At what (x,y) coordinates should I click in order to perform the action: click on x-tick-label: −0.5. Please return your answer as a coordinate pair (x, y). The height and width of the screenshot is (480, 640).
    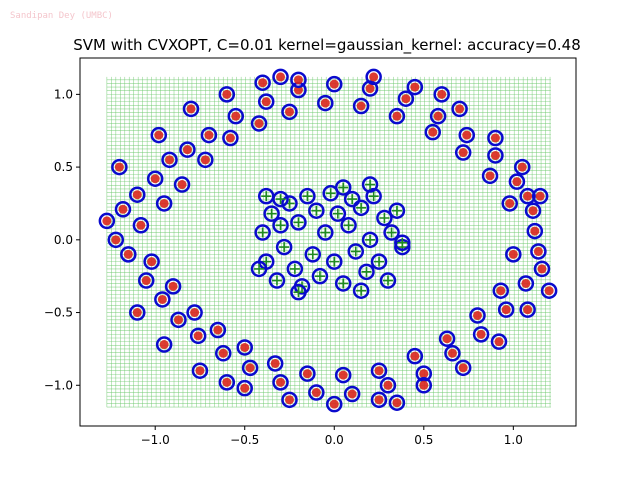
    Looking at the image, I should click on (244, 440).